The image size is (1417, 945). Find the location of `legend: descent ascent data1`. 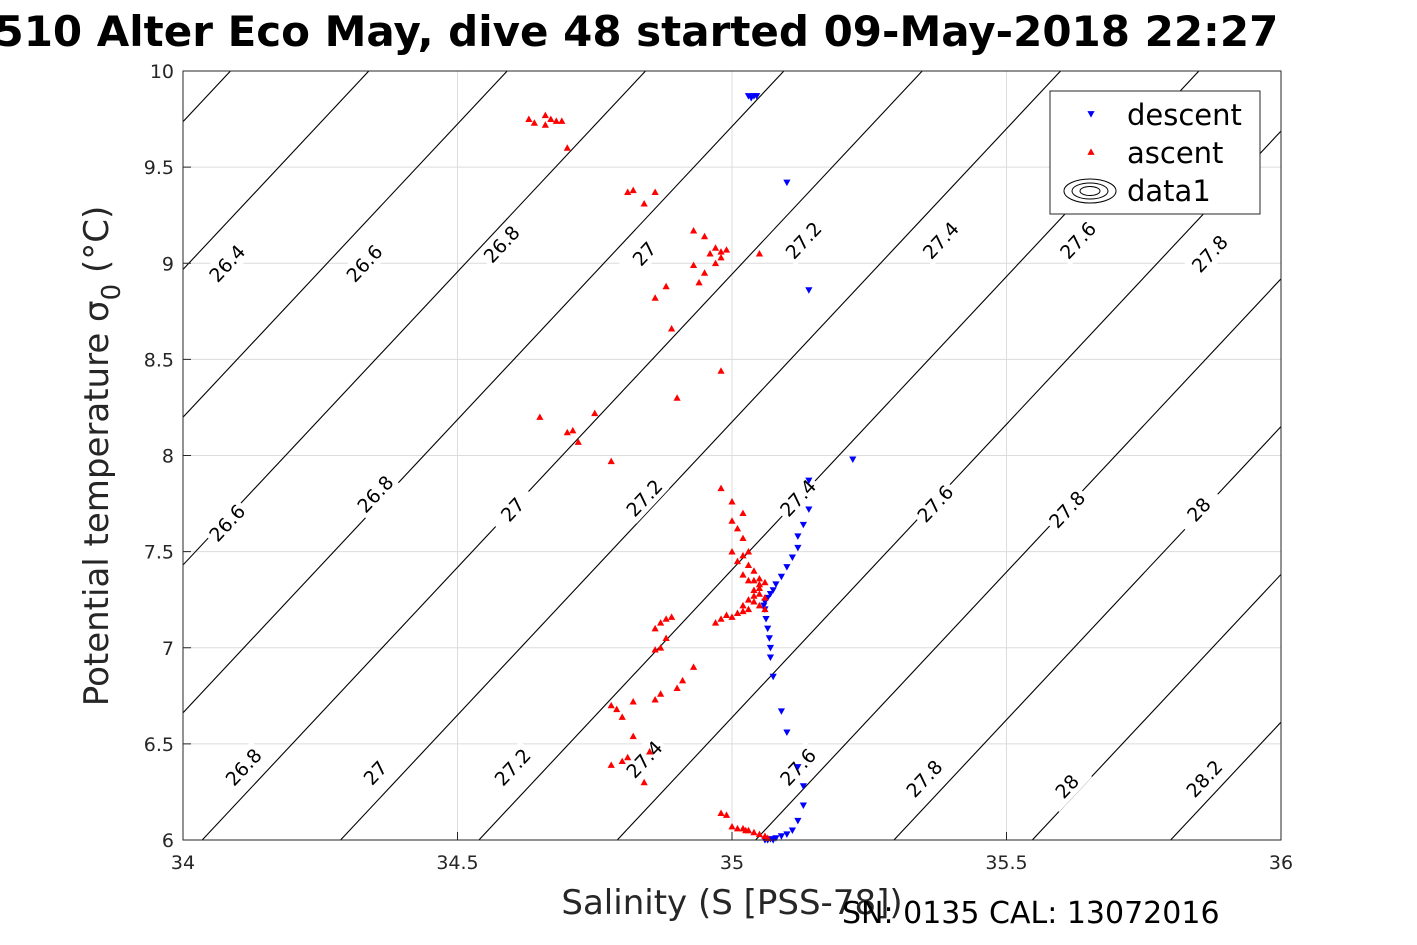

legend: descent ascent data1 is located at coordinates (1155, 152).